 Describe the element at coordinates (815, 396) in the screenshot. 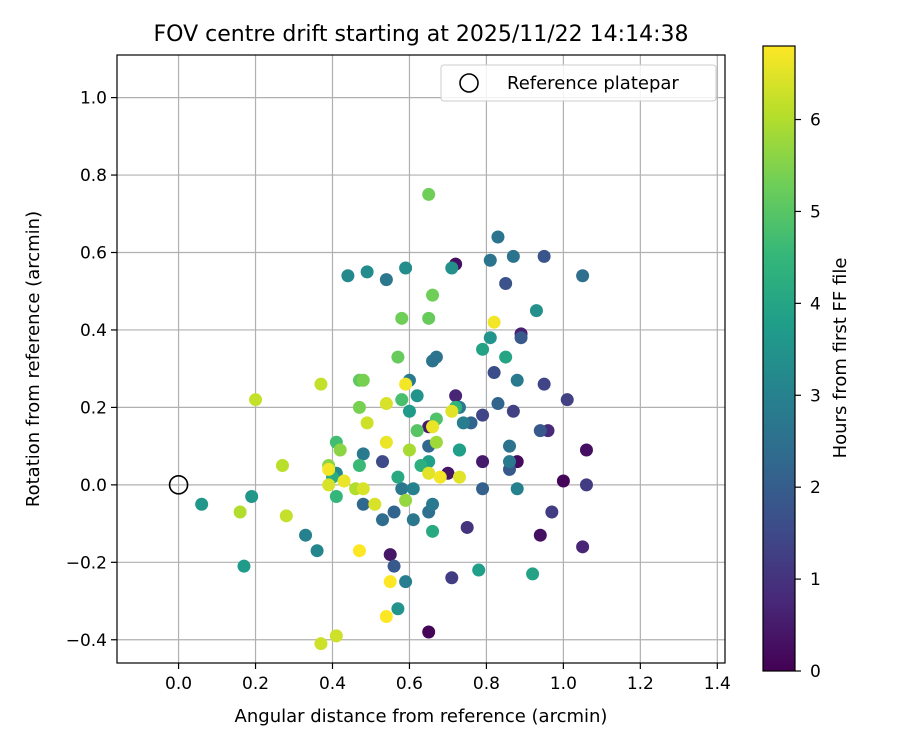

I see `colorbar-tick-label: 3` at that location.